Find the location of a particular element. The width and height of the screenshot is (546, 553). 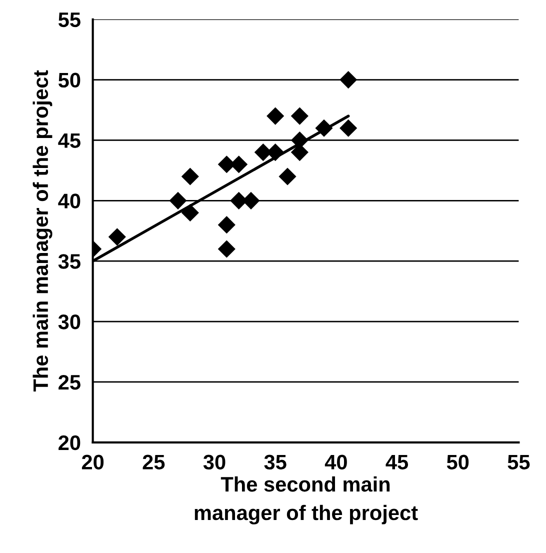

y-tick-label: 45 is located at coordinates (69, 140).